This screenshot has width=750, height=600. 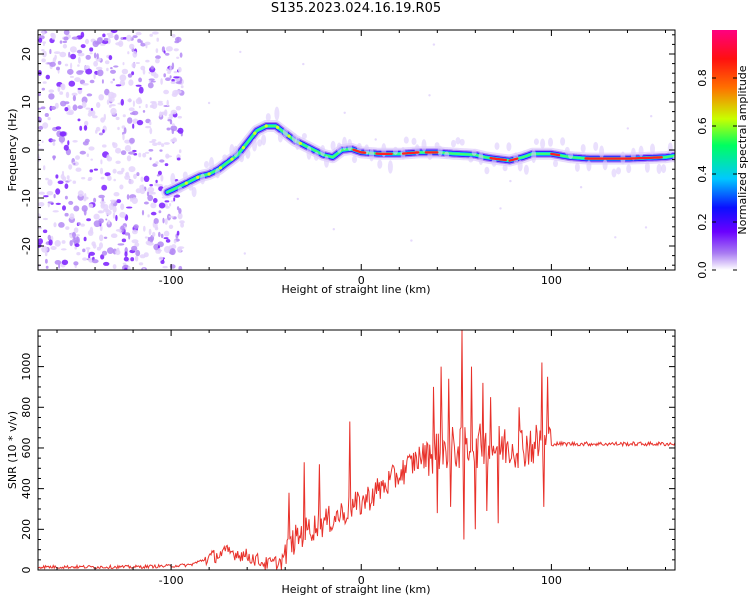 What do you see at coordinates (26, 447) in the screenshot?
I see `y-tick-label: 600` at bounding box center [26, 447].